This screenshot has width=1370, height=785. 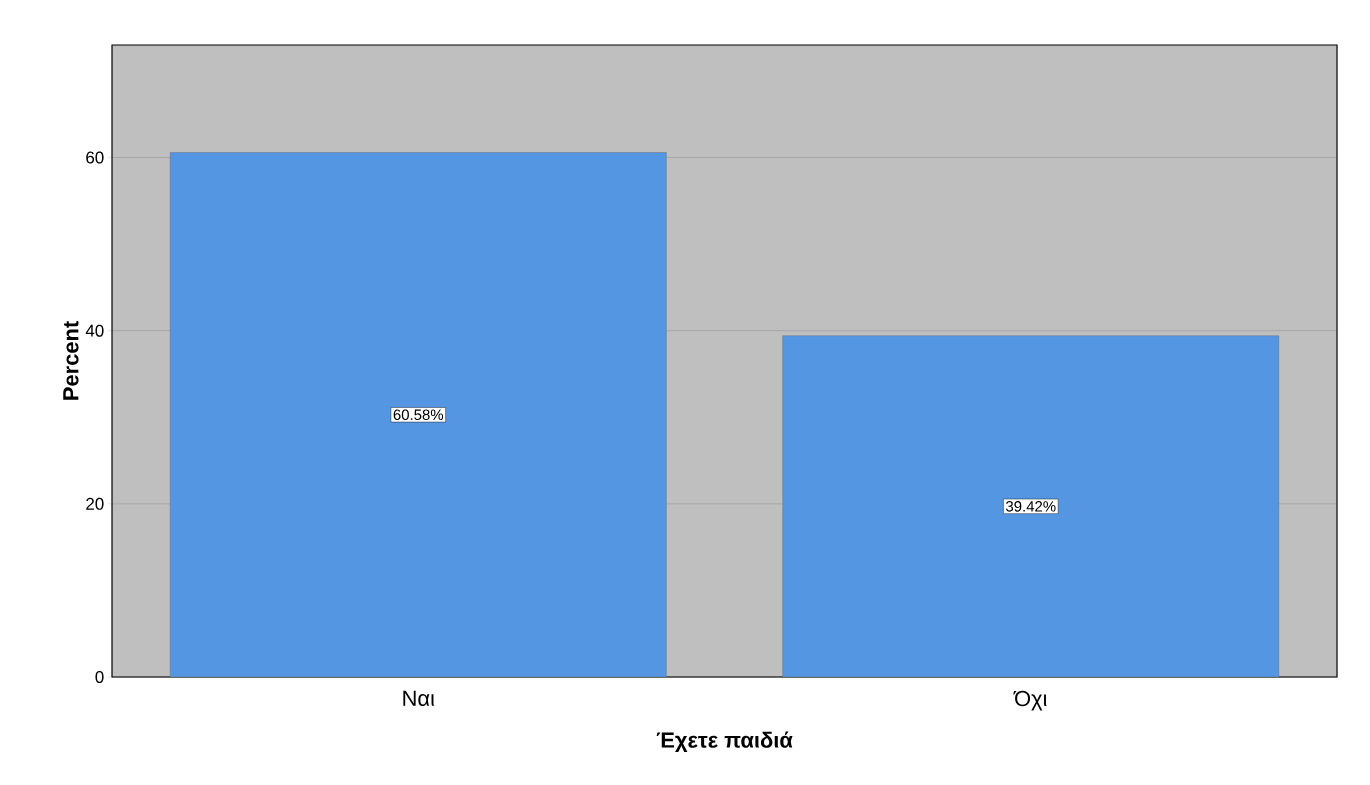 What do you see at coordinates (95, 503) in the screenshot?
I see `y-tick-label: 20` at bounding box center [95, 503].